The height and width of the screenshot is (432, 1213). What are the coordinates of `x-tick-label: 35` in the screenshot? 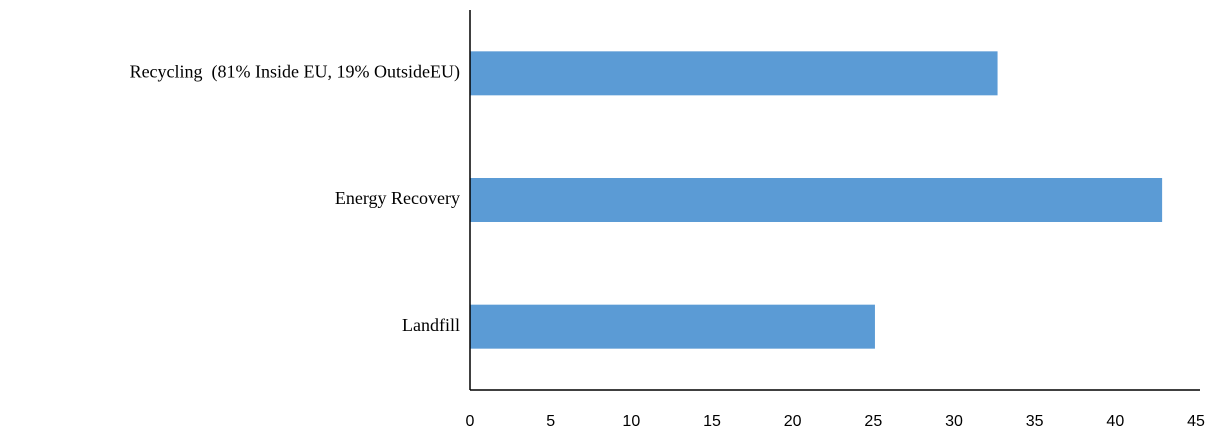 It's located at (1035, 421).